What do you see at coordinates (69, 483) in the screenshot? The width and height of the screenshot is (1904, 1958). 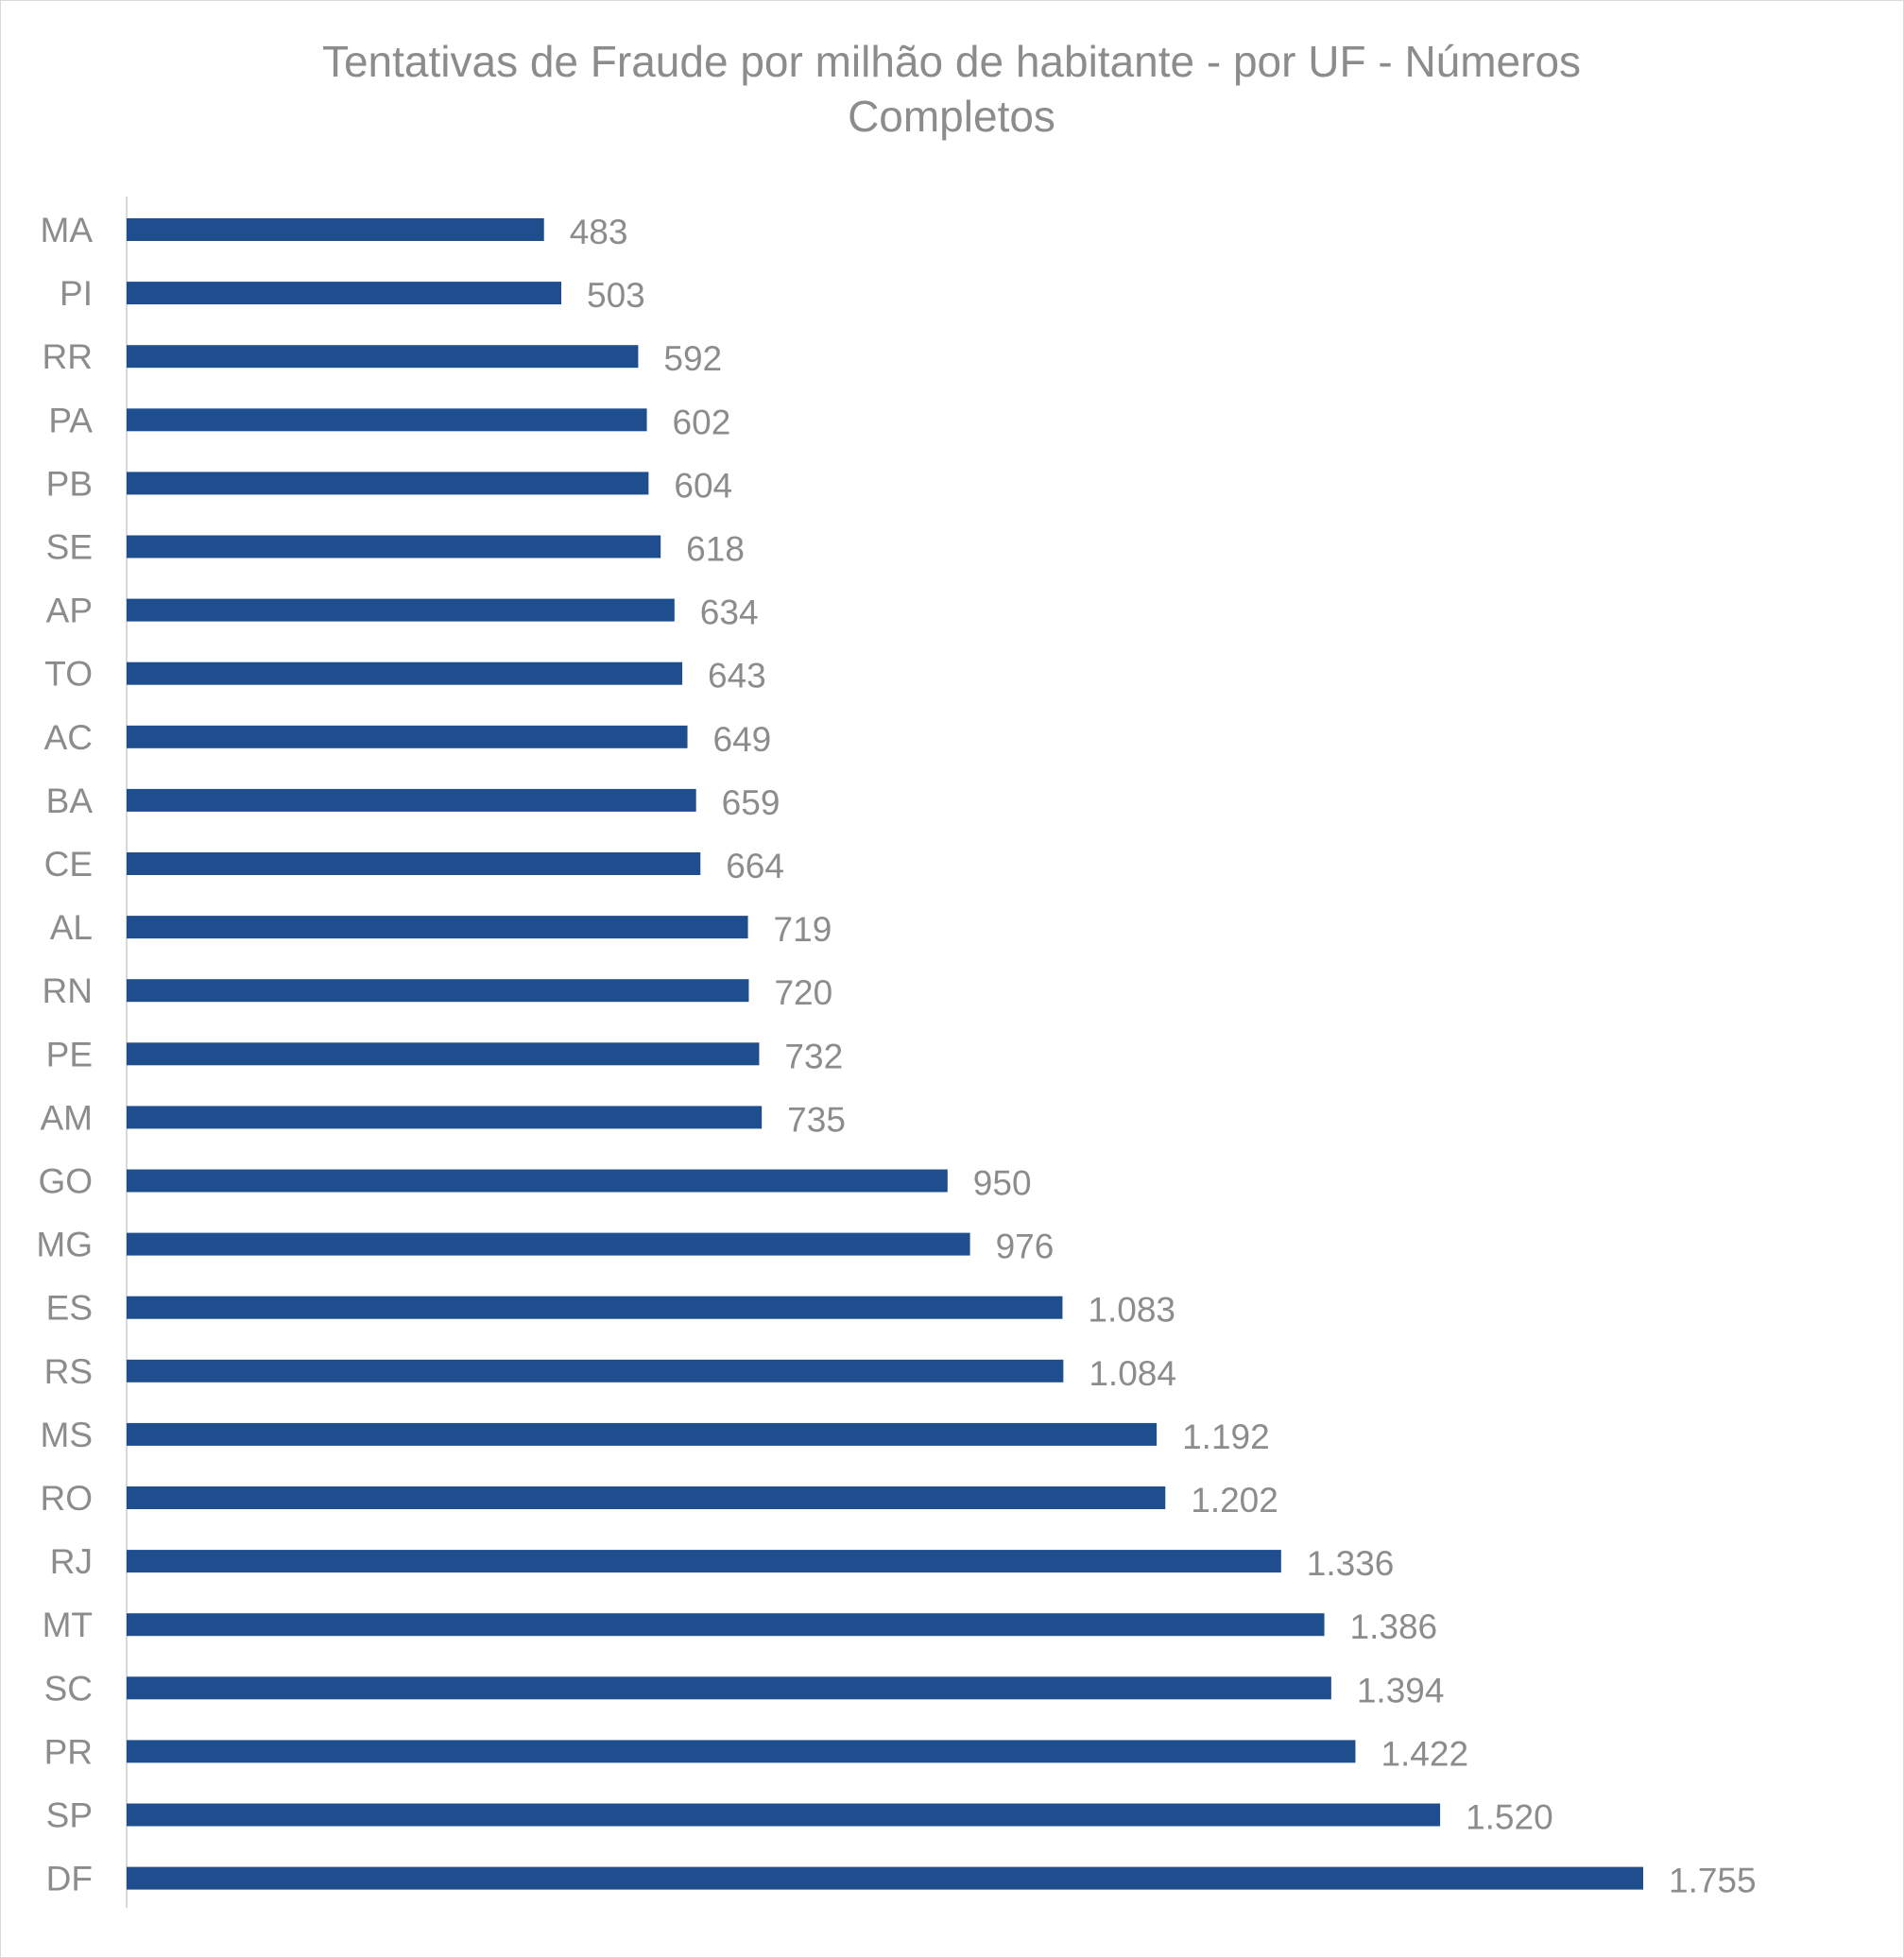 I see `category-label: PB` at bounding box center [69, 483].